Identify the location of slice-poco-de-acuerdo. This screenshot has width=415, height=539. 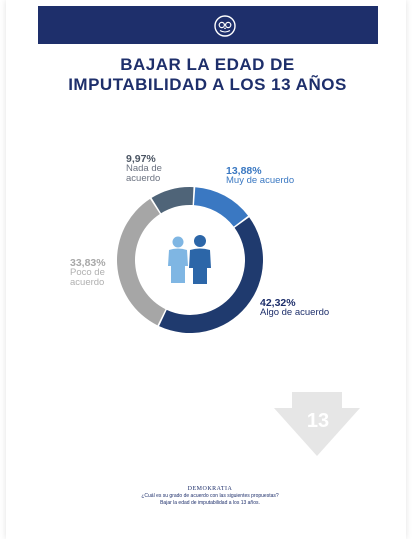
(141, 262).